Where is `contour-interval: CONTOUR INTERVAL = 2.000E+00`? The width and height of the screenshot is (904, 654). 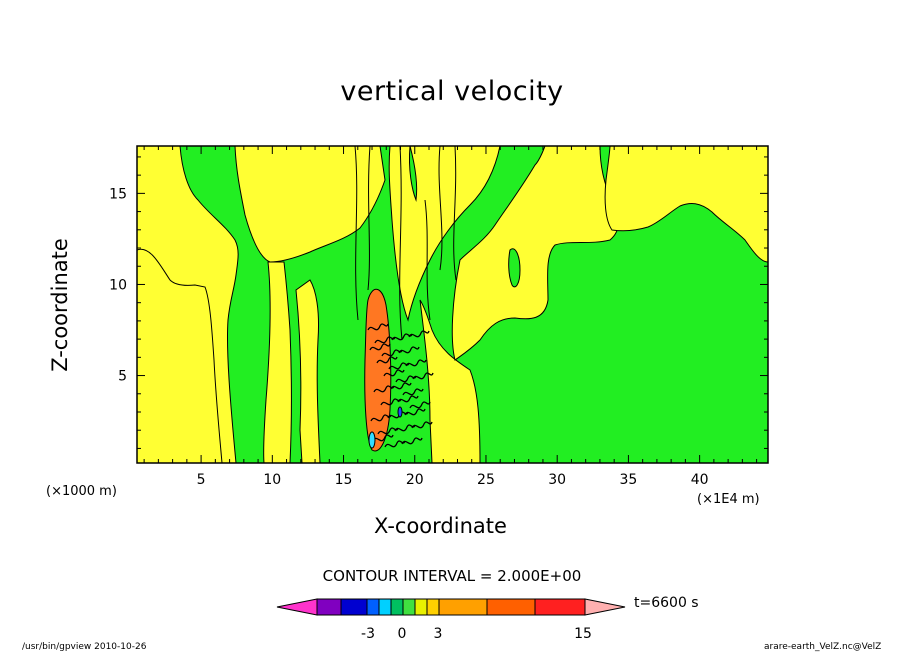 contour-interval: CONTOUR INTERVAL = 2.000E+00 is located at coordinates (452, 576).